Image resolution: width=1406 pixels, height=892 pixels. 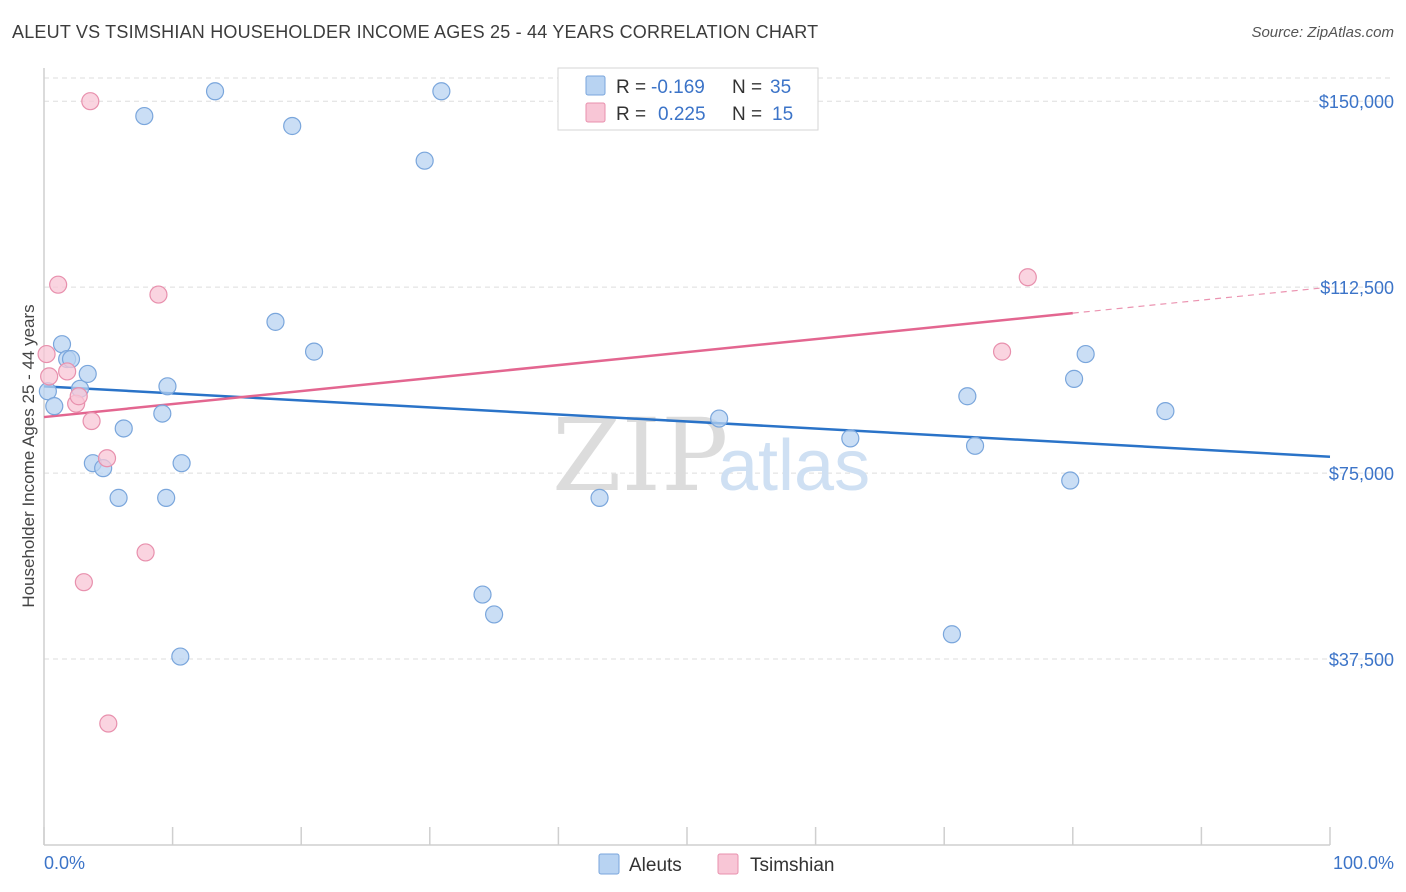 I want to click on trendline-aleuts, so click(x=687, y=421).